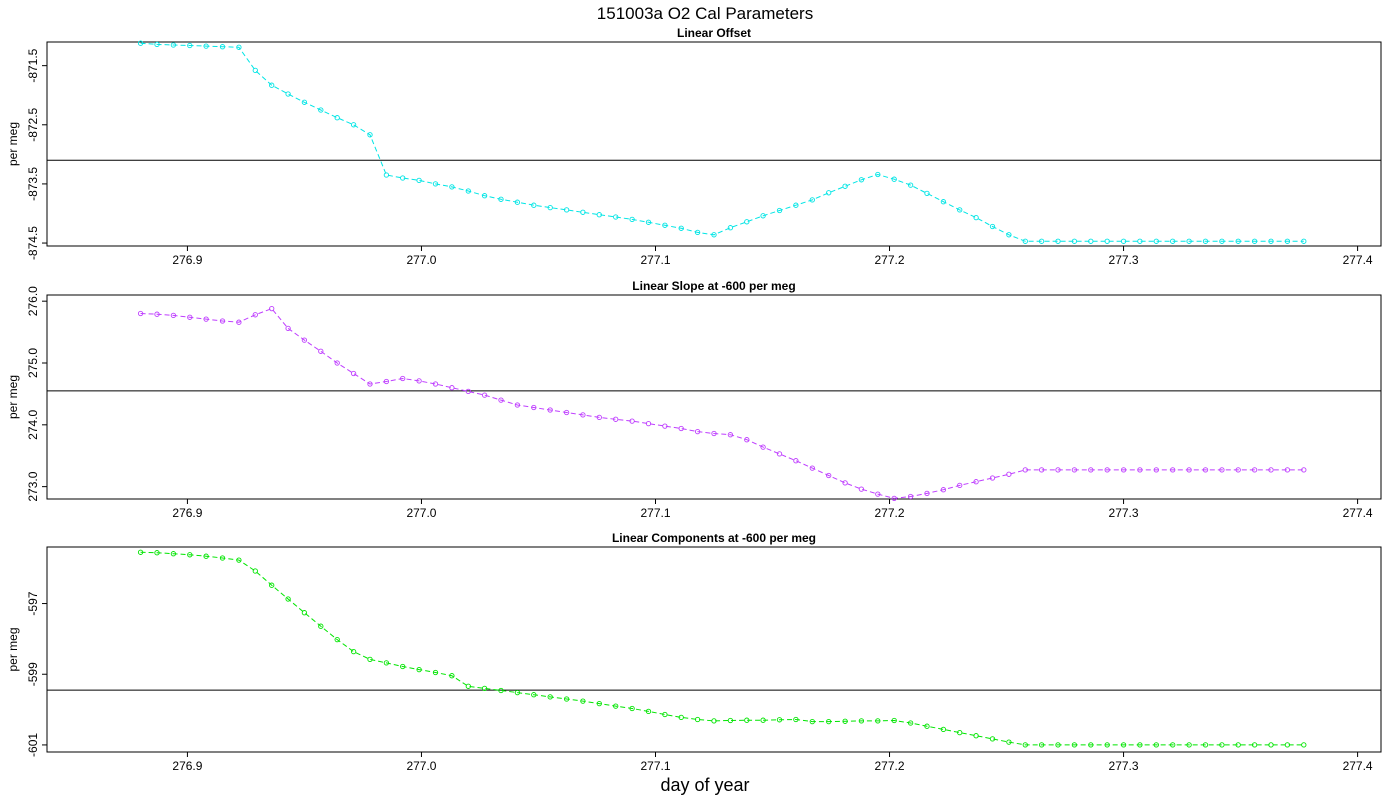 The image size is (1400, 800). Describe the element at coordinates (33, 243) in the screenshot. I see `y-tick-label: -874.5` at that location.